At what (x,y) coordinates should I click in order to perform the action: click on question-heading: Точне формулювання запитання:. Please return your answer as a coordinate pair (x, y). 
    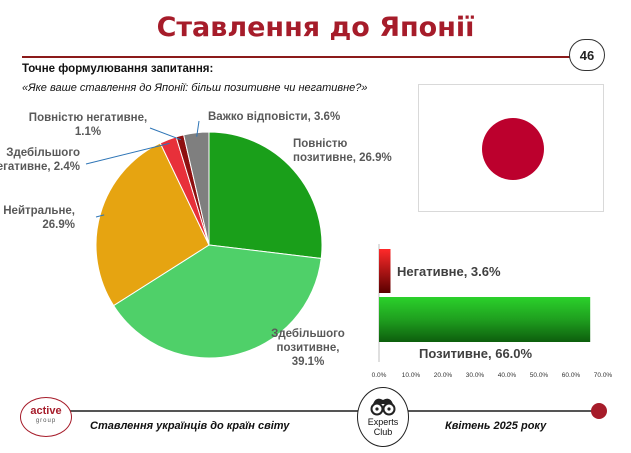
    Looking at the image, I should click on (118, 69).